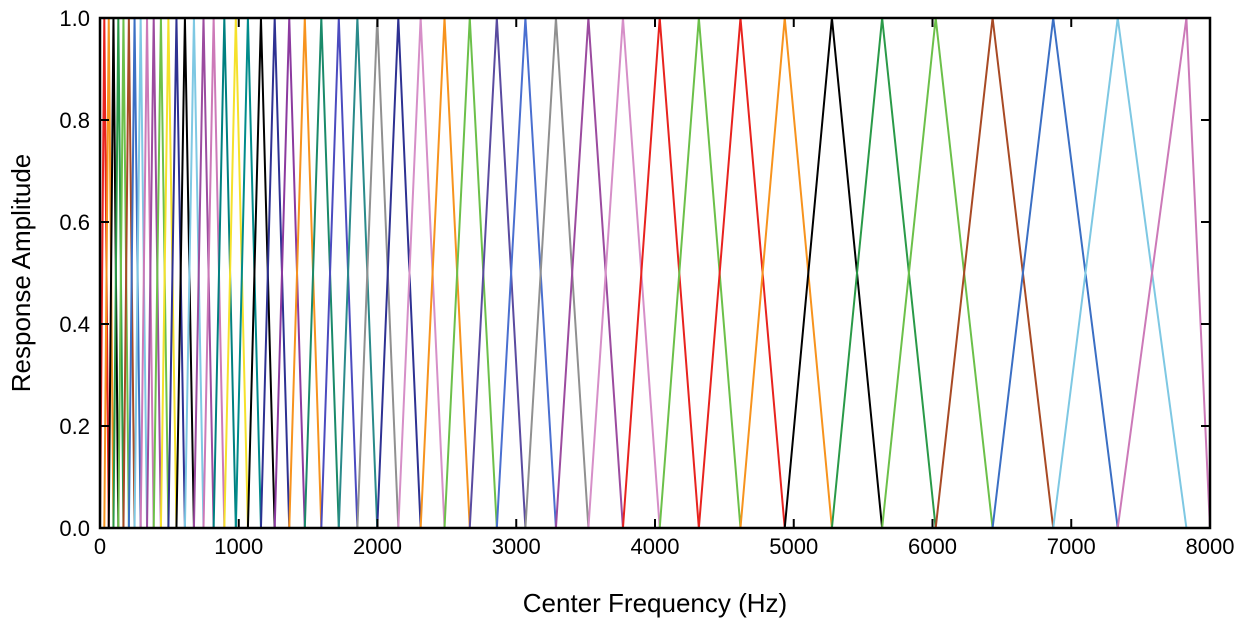  What do you see at coordinates (100, 546) in the screenshot?
I see `x-tick-label: 0` at bounding box center [100, 546].